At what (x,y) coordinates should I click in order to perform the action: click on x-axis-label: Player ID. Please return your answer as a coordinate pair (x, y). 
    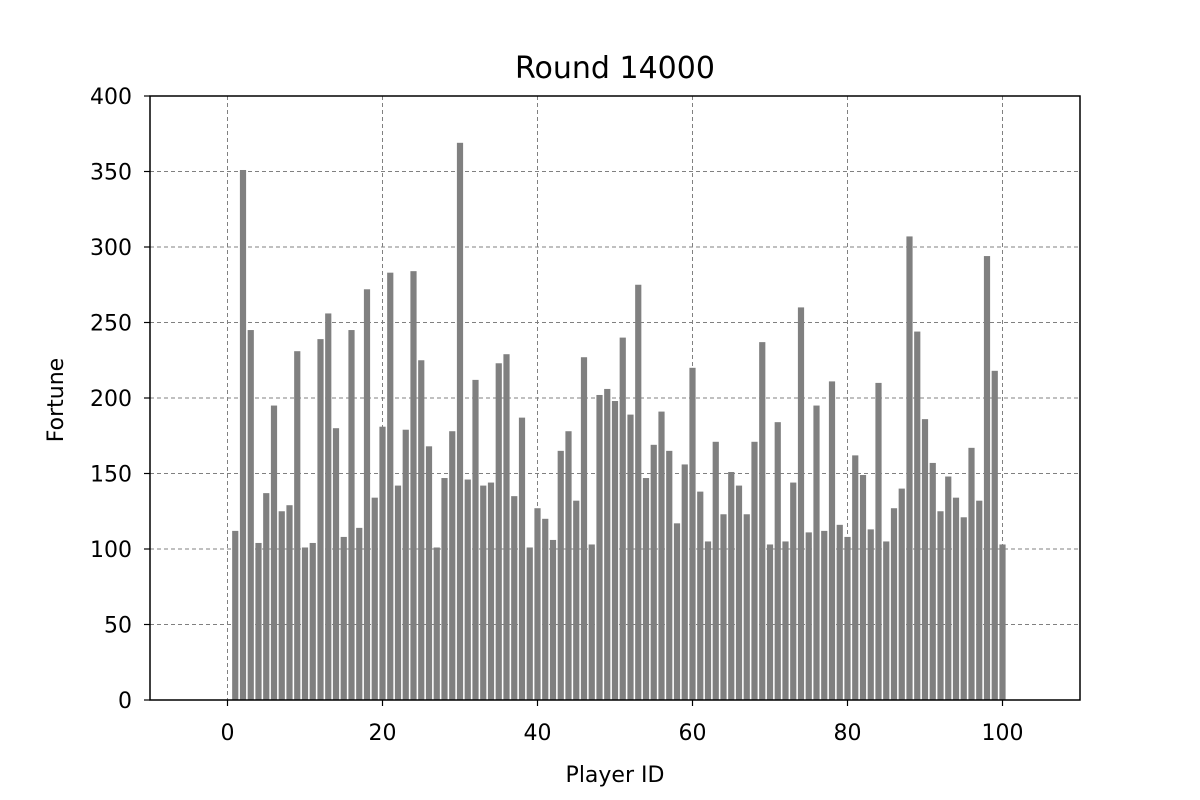
    Looking at the image, I should click on (615, 775).